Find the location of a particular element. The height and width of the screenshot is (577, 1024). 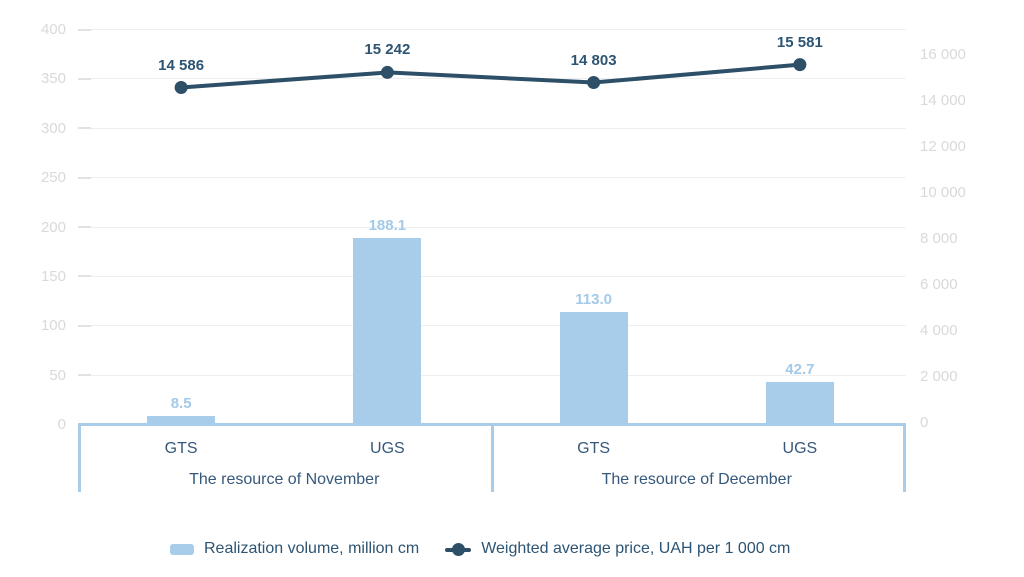

group-label: The resource of November is located at coordinates (284, 479).